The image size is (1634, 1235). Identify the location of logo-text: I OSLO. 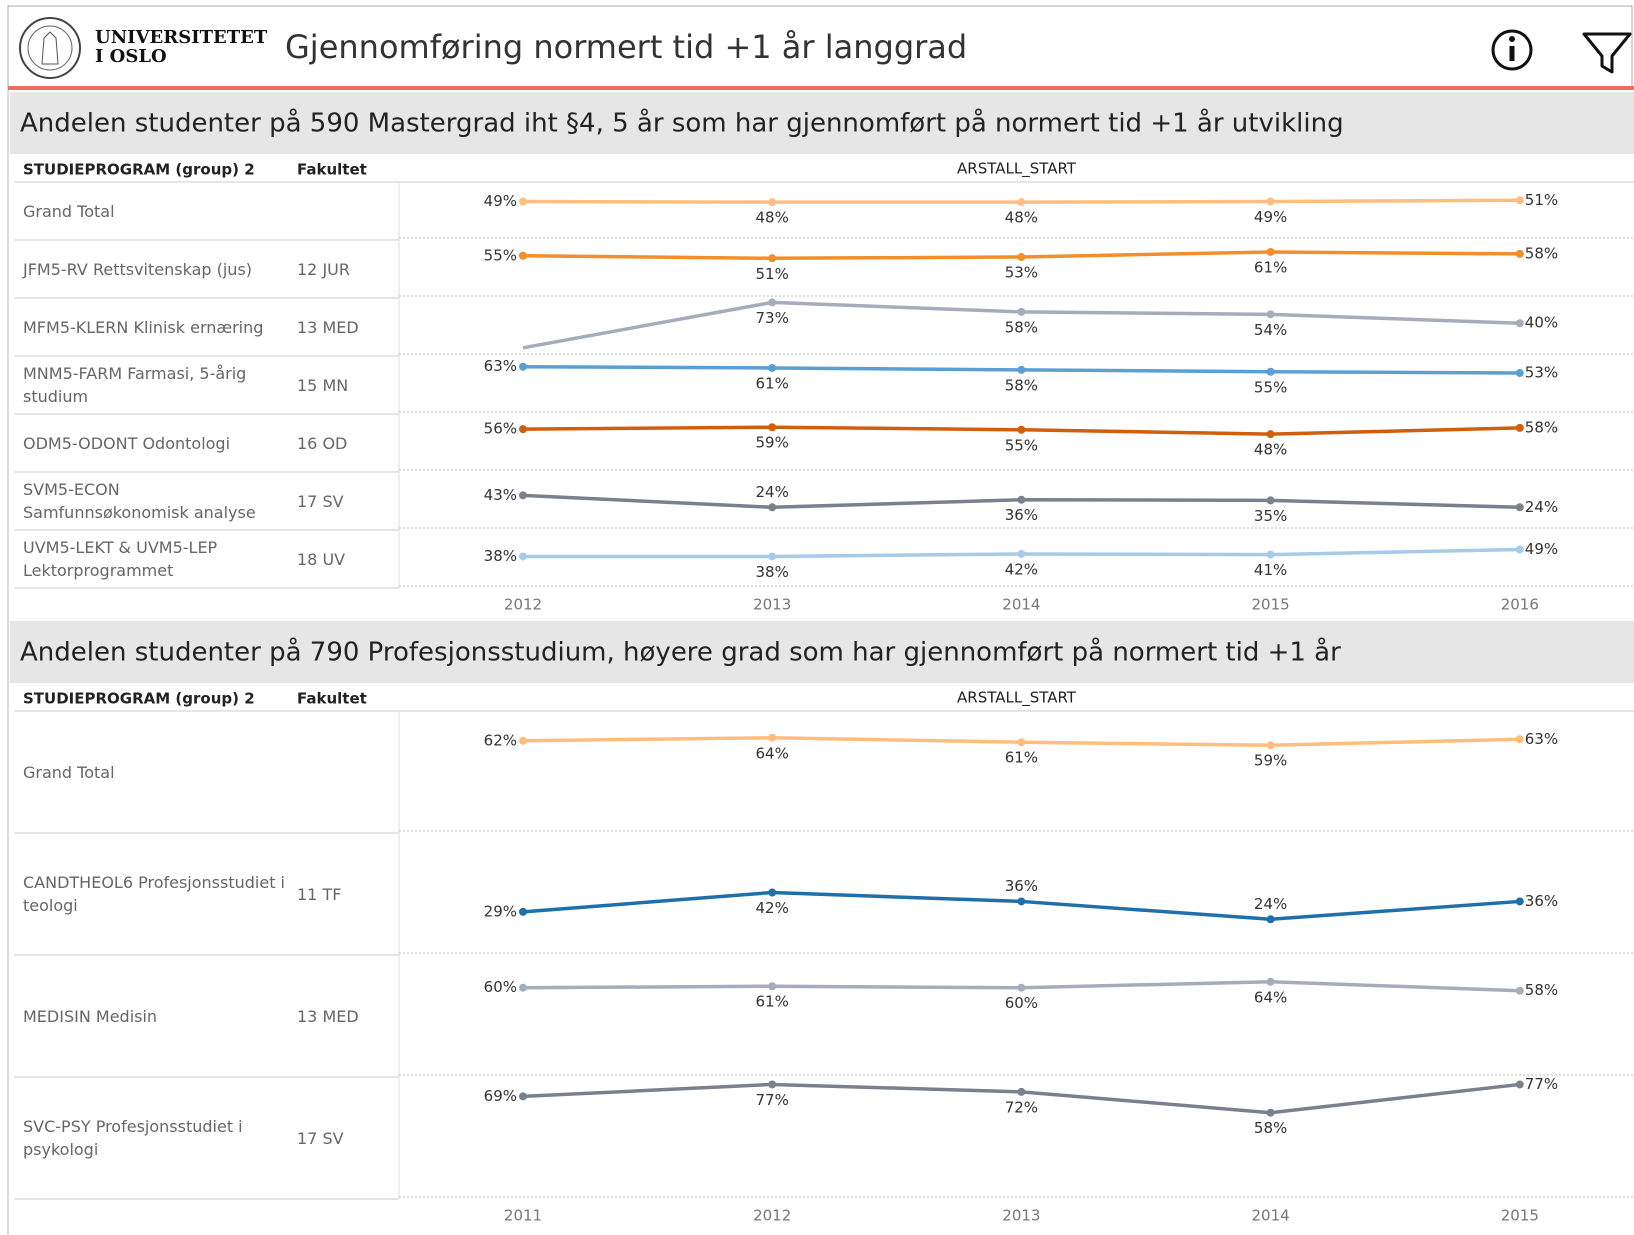
(131, 56).